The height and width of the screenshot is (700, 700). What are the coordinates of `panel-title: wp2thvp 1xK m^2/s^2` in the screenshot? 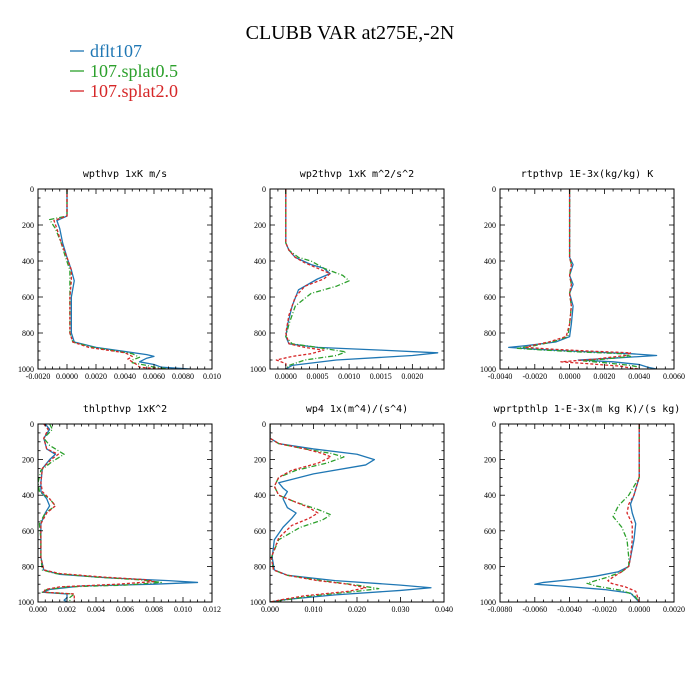 It's located at (357, 174).